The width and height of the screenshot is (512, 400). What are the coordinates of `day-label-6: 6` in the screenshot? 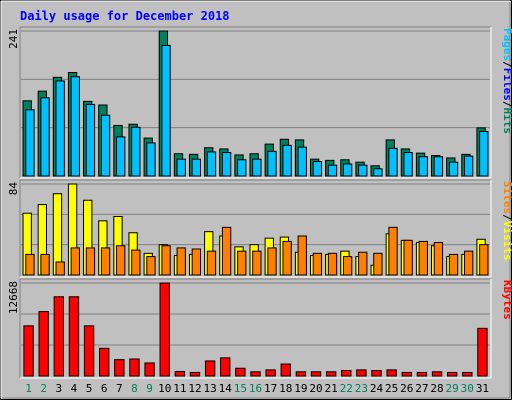 It's located at (104, 388).